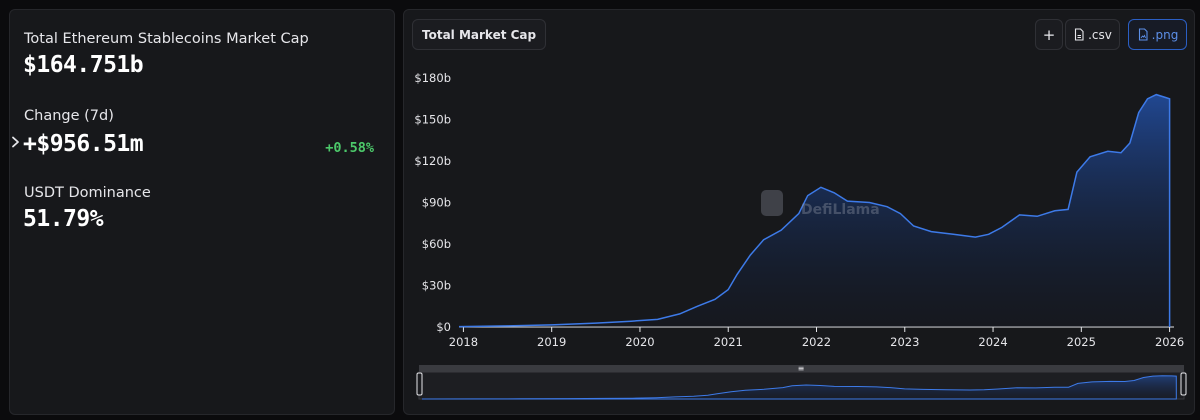 The height and width of the screenshot is (420, 1200). I want to click on brush-top-bar, so click(801, 368).